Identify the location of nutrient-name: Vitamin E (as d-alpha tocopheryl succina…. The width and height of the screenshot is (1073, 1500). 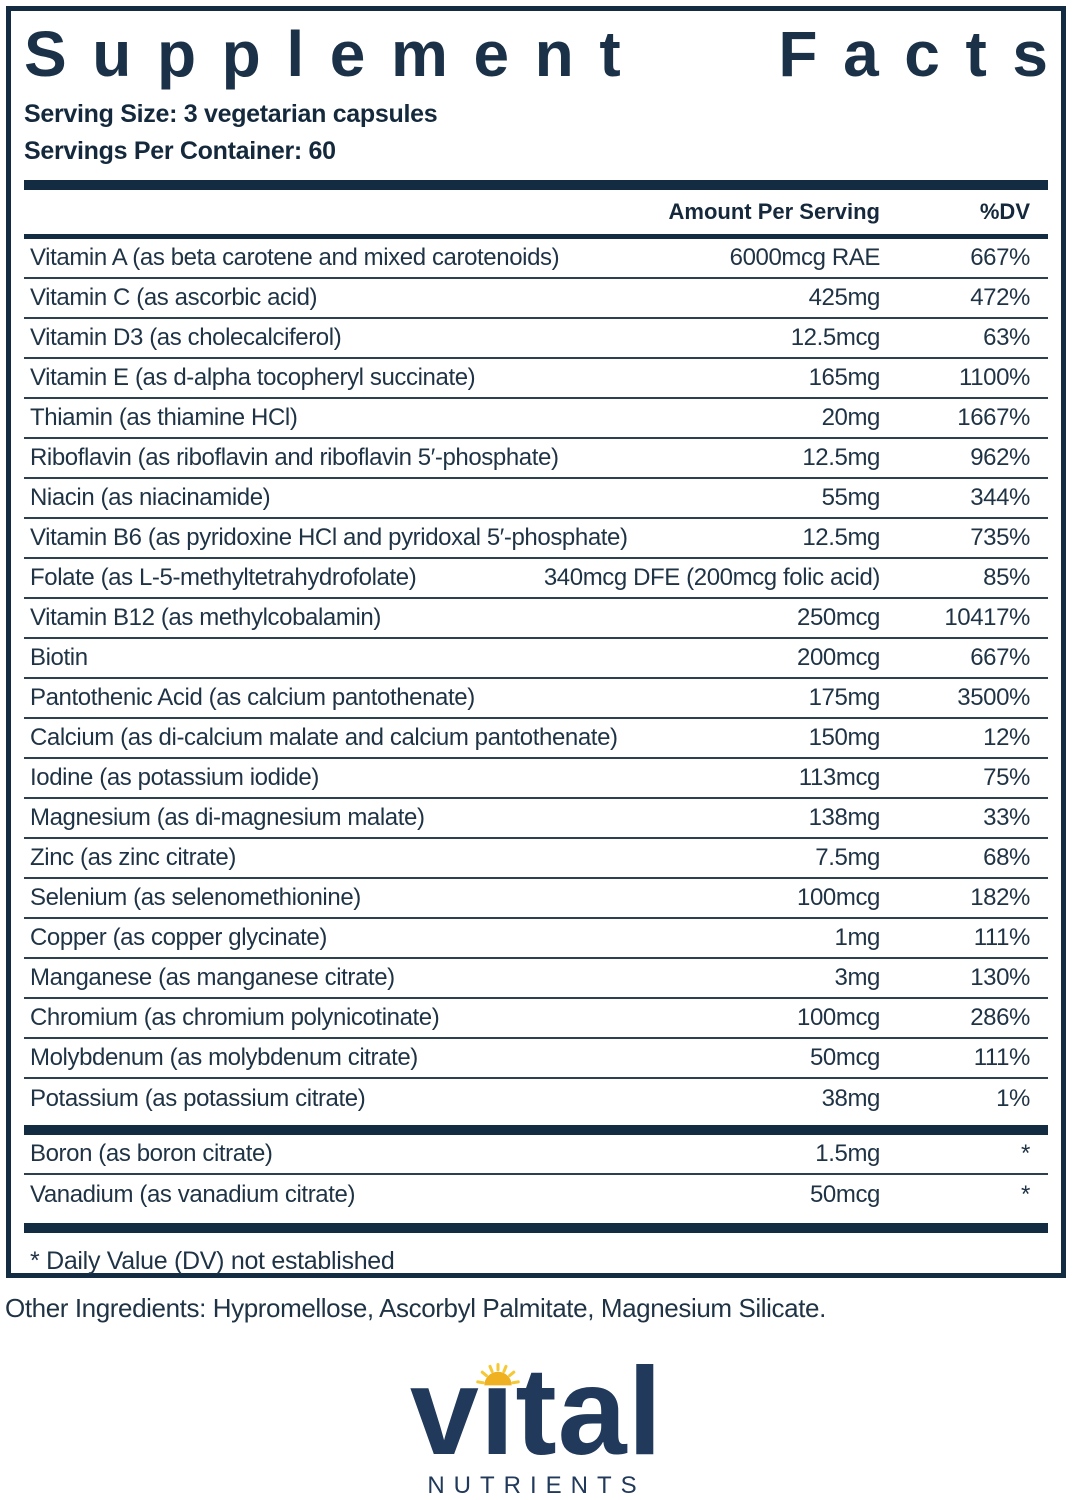
(253, 378).